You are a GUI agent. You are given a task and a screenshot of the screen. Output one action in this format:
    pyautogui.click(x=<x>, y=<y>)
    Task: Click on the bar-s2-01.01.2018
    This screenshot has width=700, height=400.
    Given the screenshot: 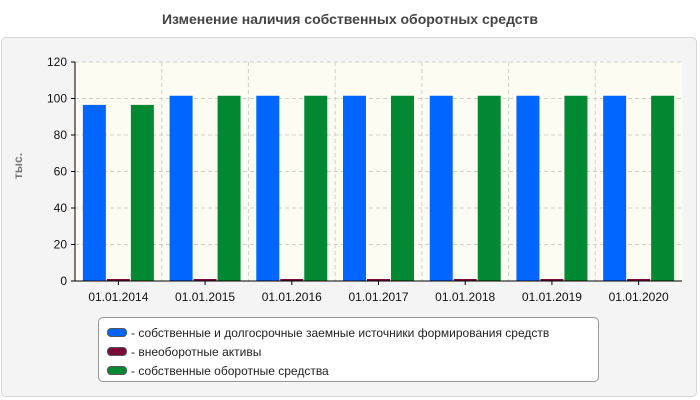 What is the action you would take?
    pyautogui.click(x=465, y=280)
    